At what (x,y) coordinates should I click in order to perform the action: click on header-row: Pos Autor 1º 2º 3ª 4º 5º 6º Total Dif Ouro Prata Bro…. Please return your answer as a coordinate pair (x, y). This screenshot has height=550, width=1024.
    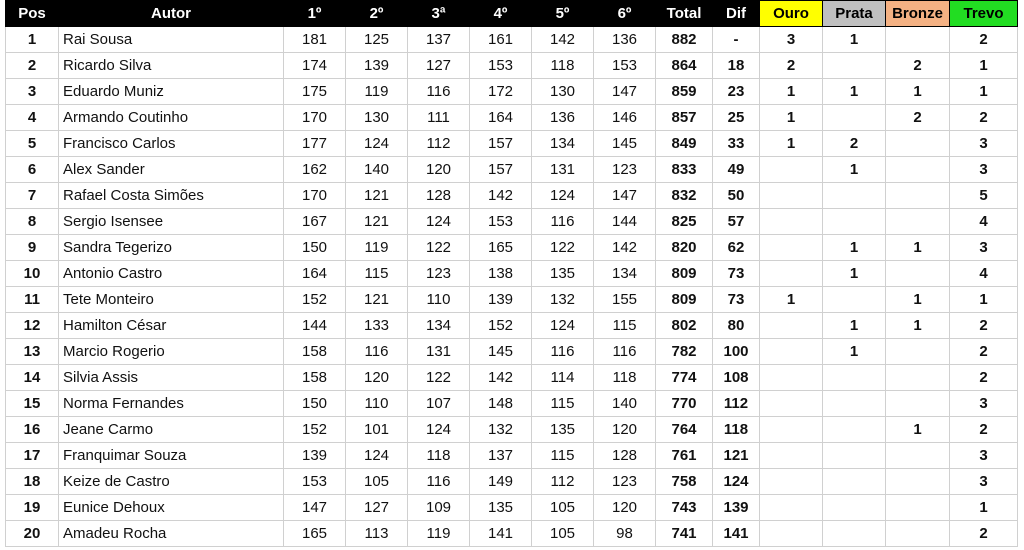
    Looking at the image, I should click on (511, 13).